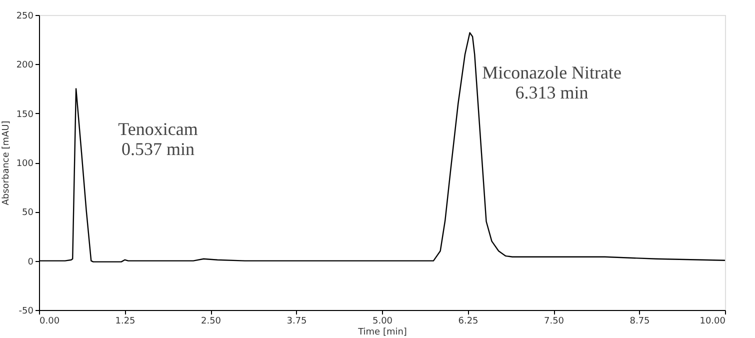 The image size is (755, 338). Describe the element at coordinates (6, 163) in the screenshot. I see `y-axis-title: Absorbance [mAU]` at that location.